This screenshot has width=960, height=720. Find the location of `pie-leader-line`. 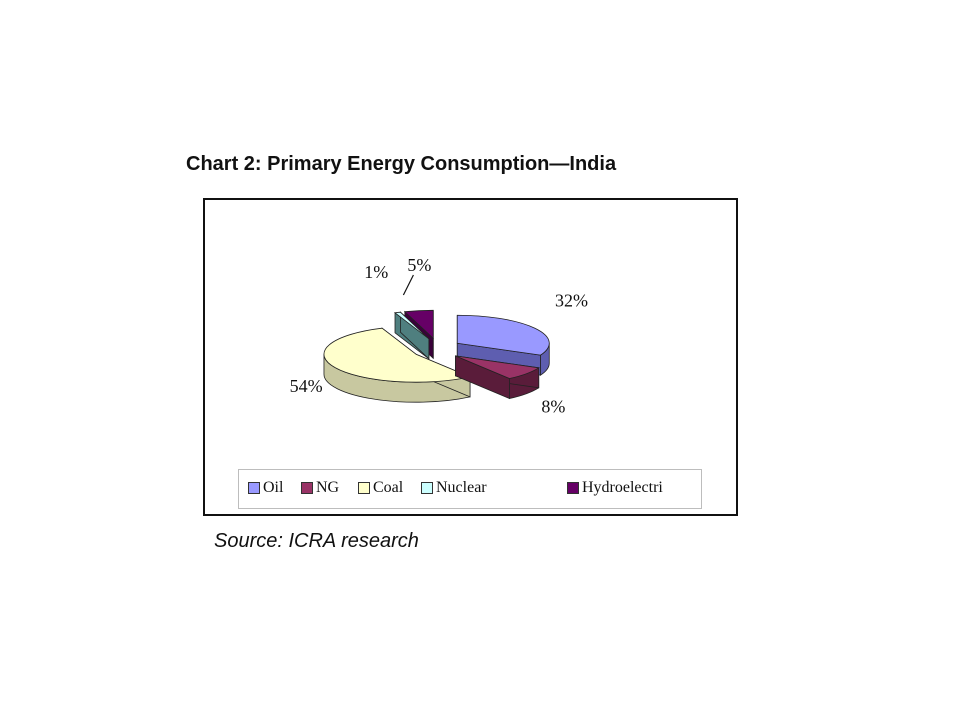

pie-leader-line is located at coordinates (408, 285).